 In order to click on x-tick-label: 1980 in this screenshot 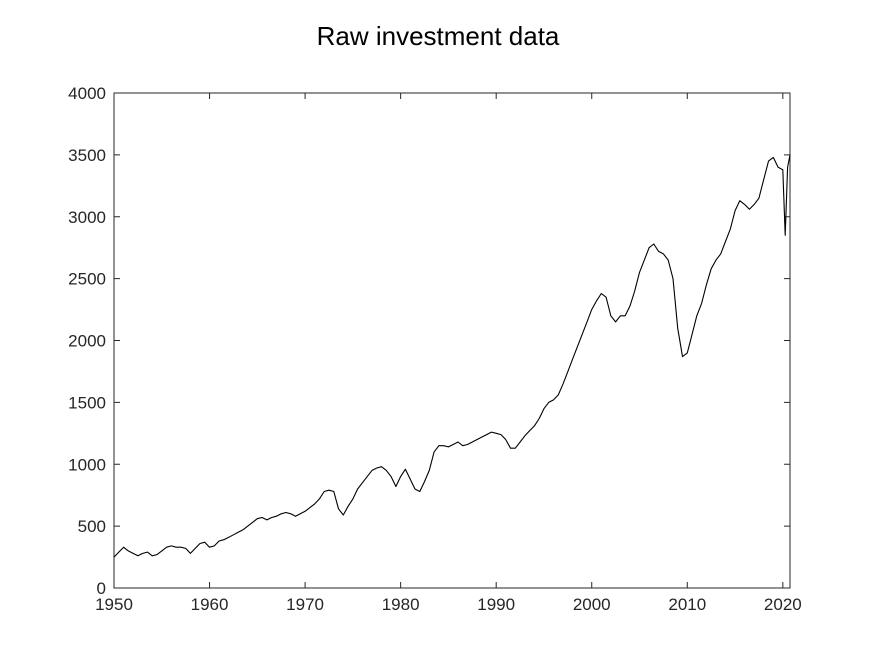, I will do `click(401, 604)`.